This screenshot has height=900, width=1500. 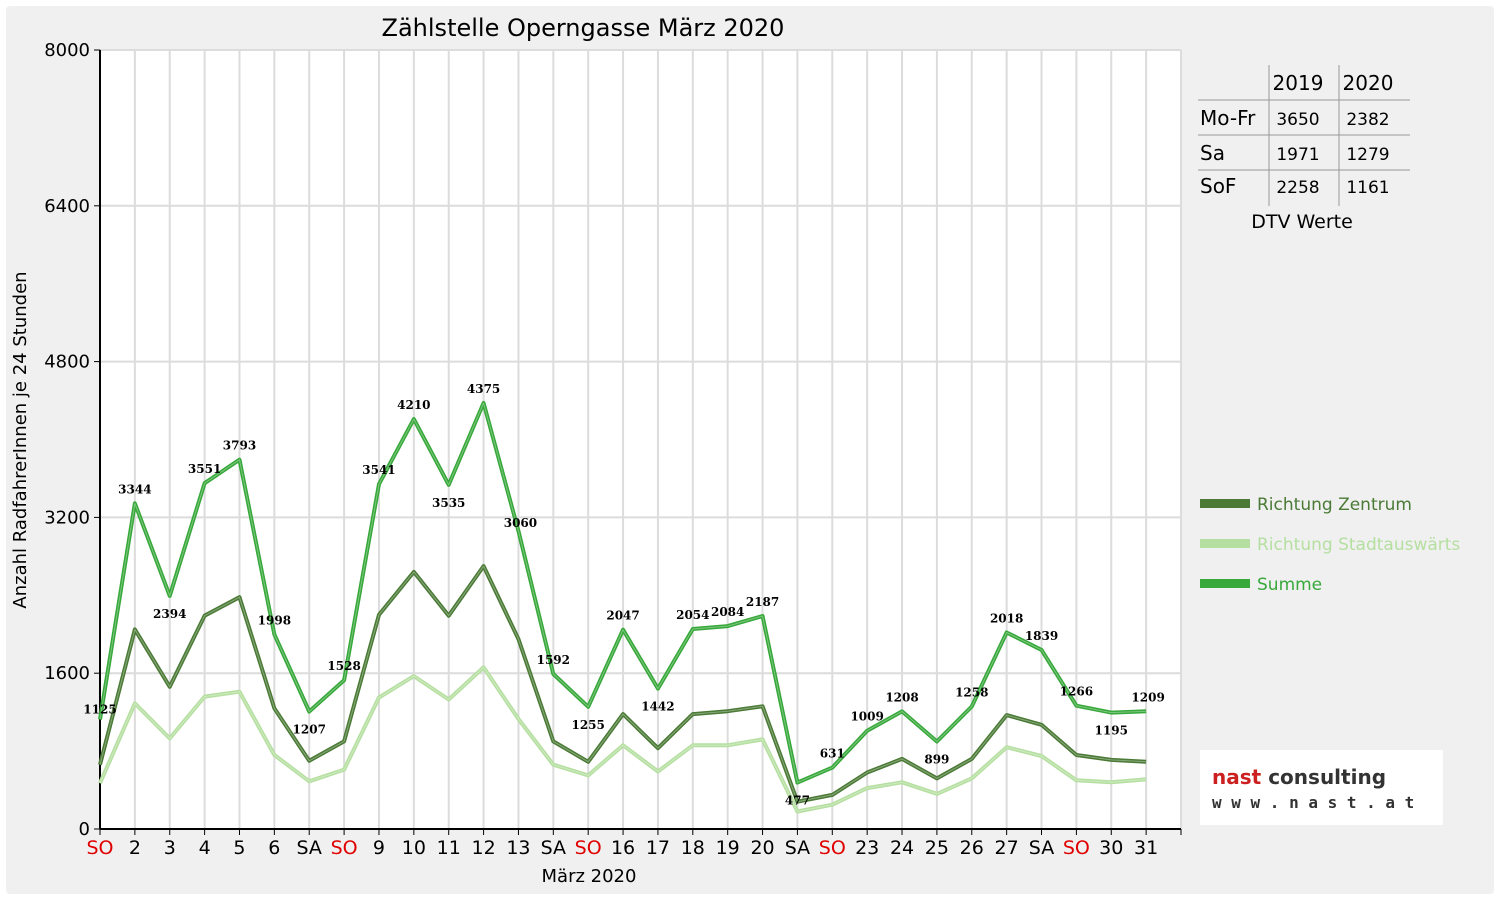 I want to click on x-tick-label: 27, so click(x=1007, y=848).